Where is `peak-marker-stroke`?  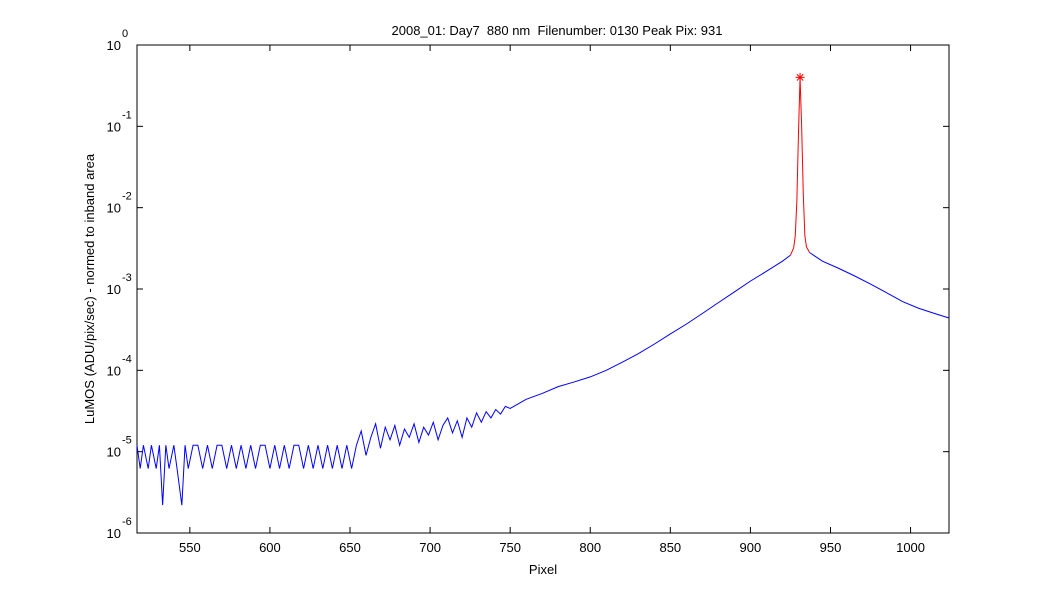
peak-marker-stroke is located at coordinates (800, 77).